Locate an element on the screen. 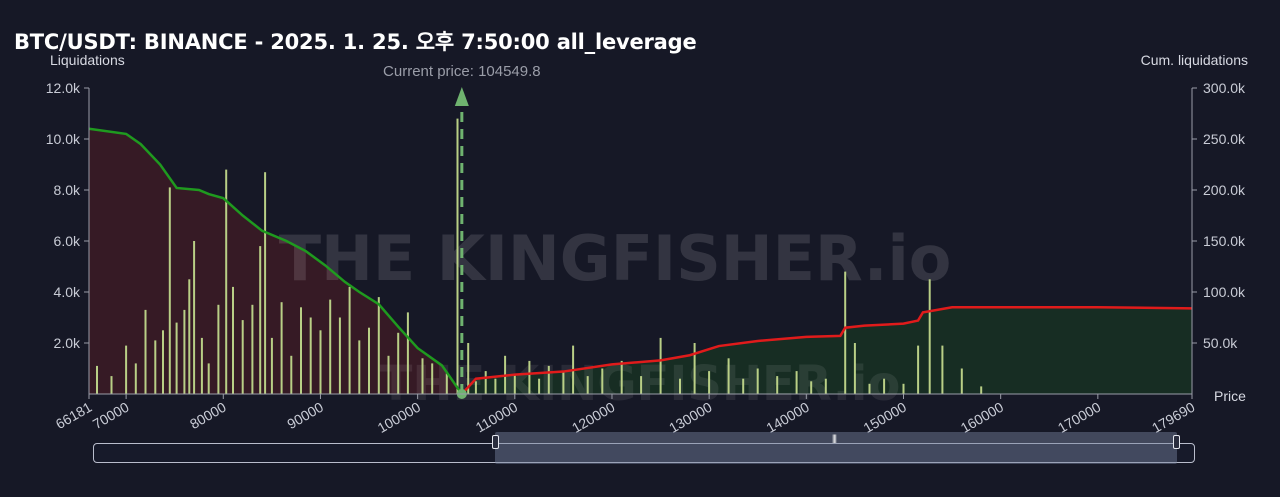 The height and width of the screenshot is (497, 1280). range-handle-right is located at coordinates (1176, 442).